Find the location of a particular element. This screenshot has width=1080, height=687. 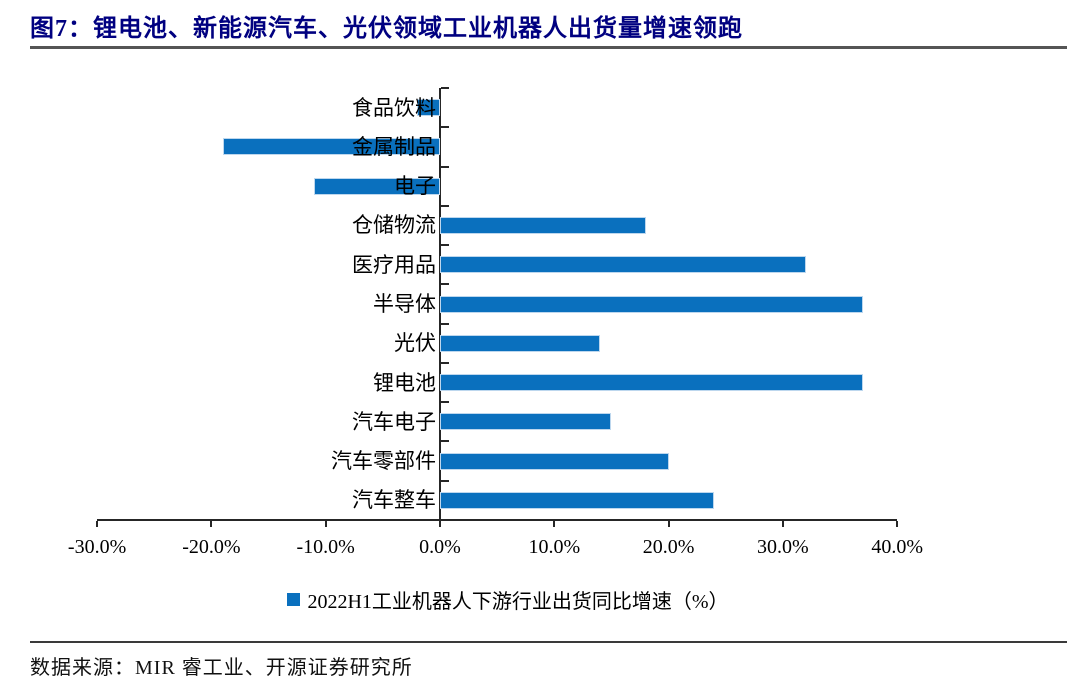

chart-legend: 2022H1工业机器人下游行业出货同比增速（%） is located at coordinates (508, 599).